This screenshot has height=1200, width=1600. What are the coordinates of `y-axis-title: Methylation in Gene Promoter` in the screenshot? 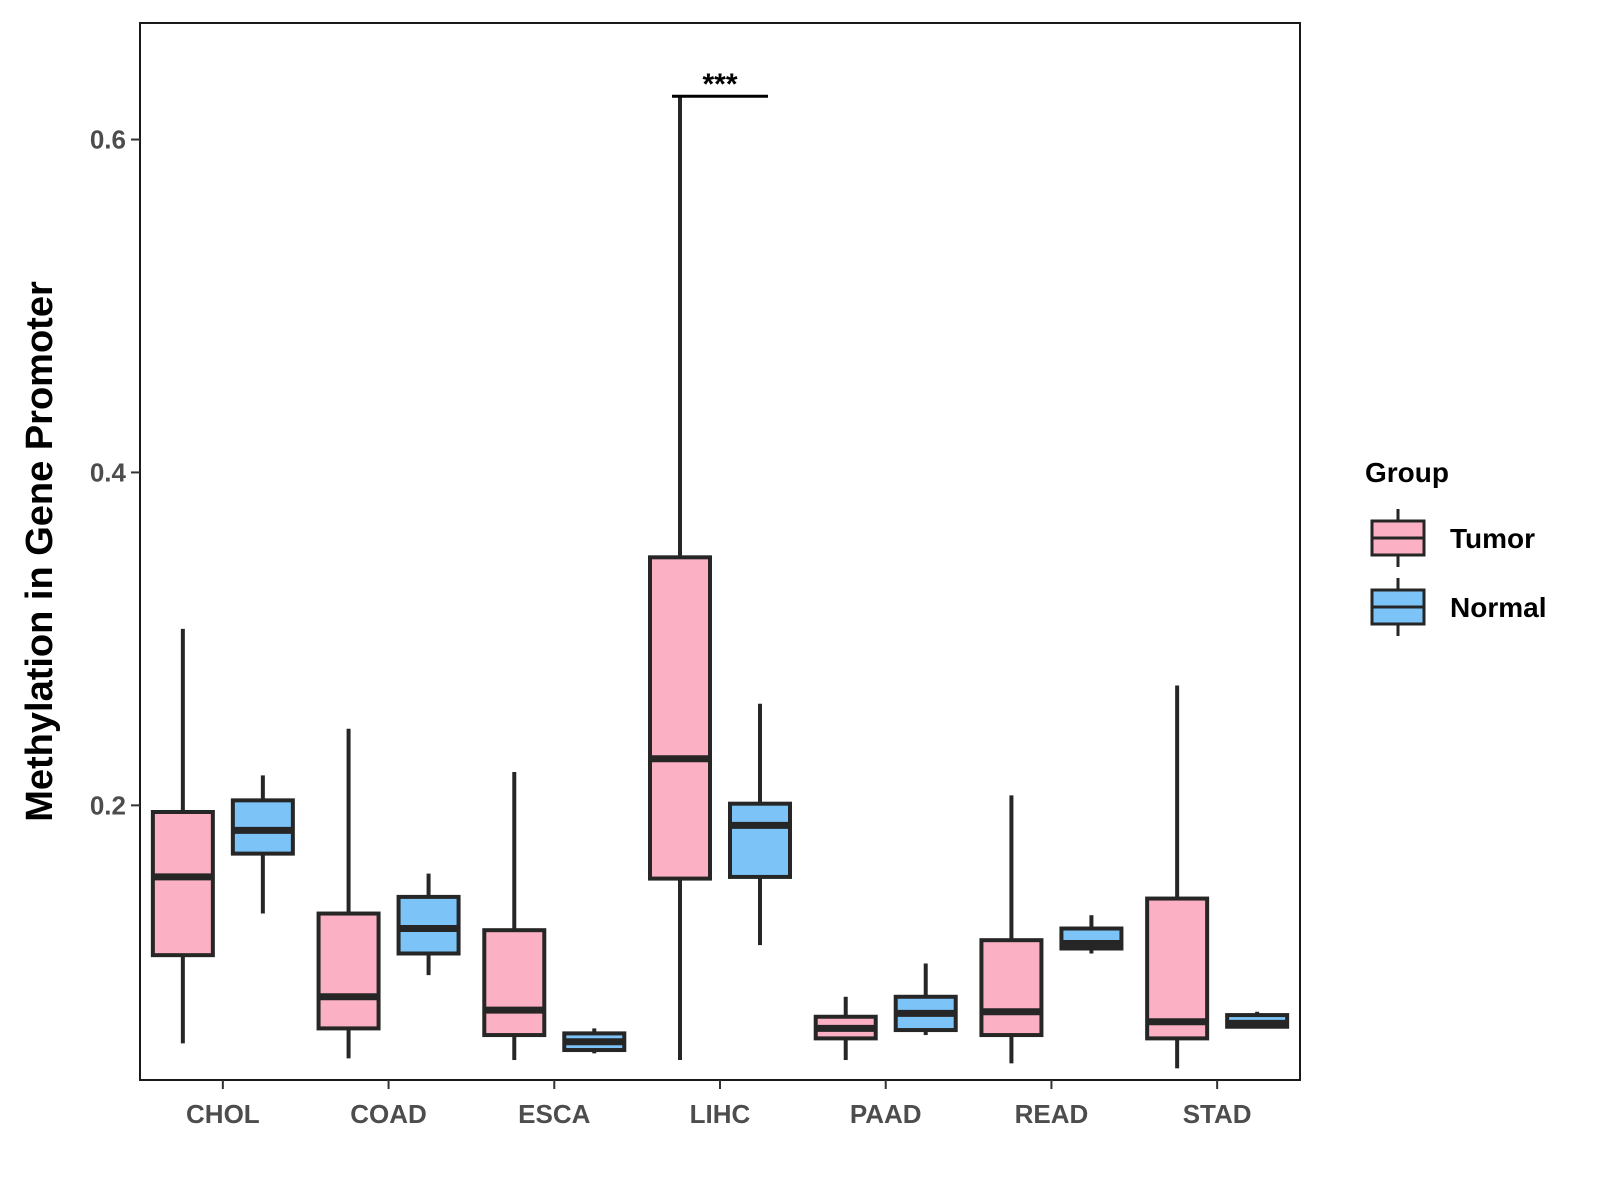 It's located at (40, 551).